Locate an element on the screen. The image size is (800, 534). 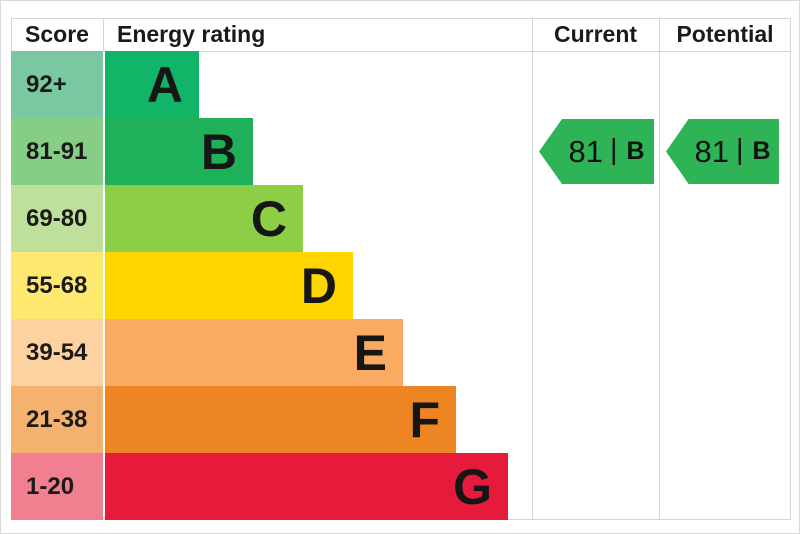
potential-rating-arrow: 81 | B is located at coordinates (722, 151).